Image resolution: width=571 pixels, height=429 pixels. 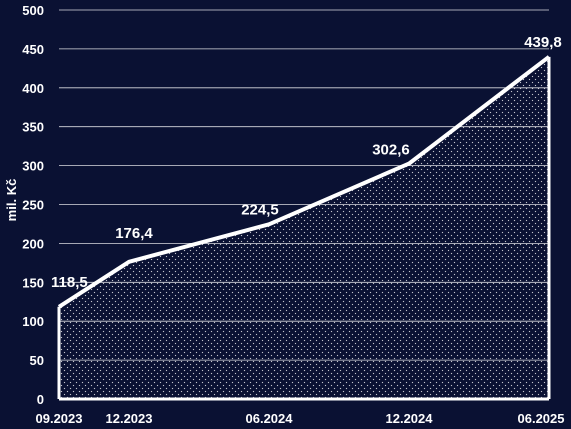 I want to click on data-label: 176,4, so click(x=134, y=233).